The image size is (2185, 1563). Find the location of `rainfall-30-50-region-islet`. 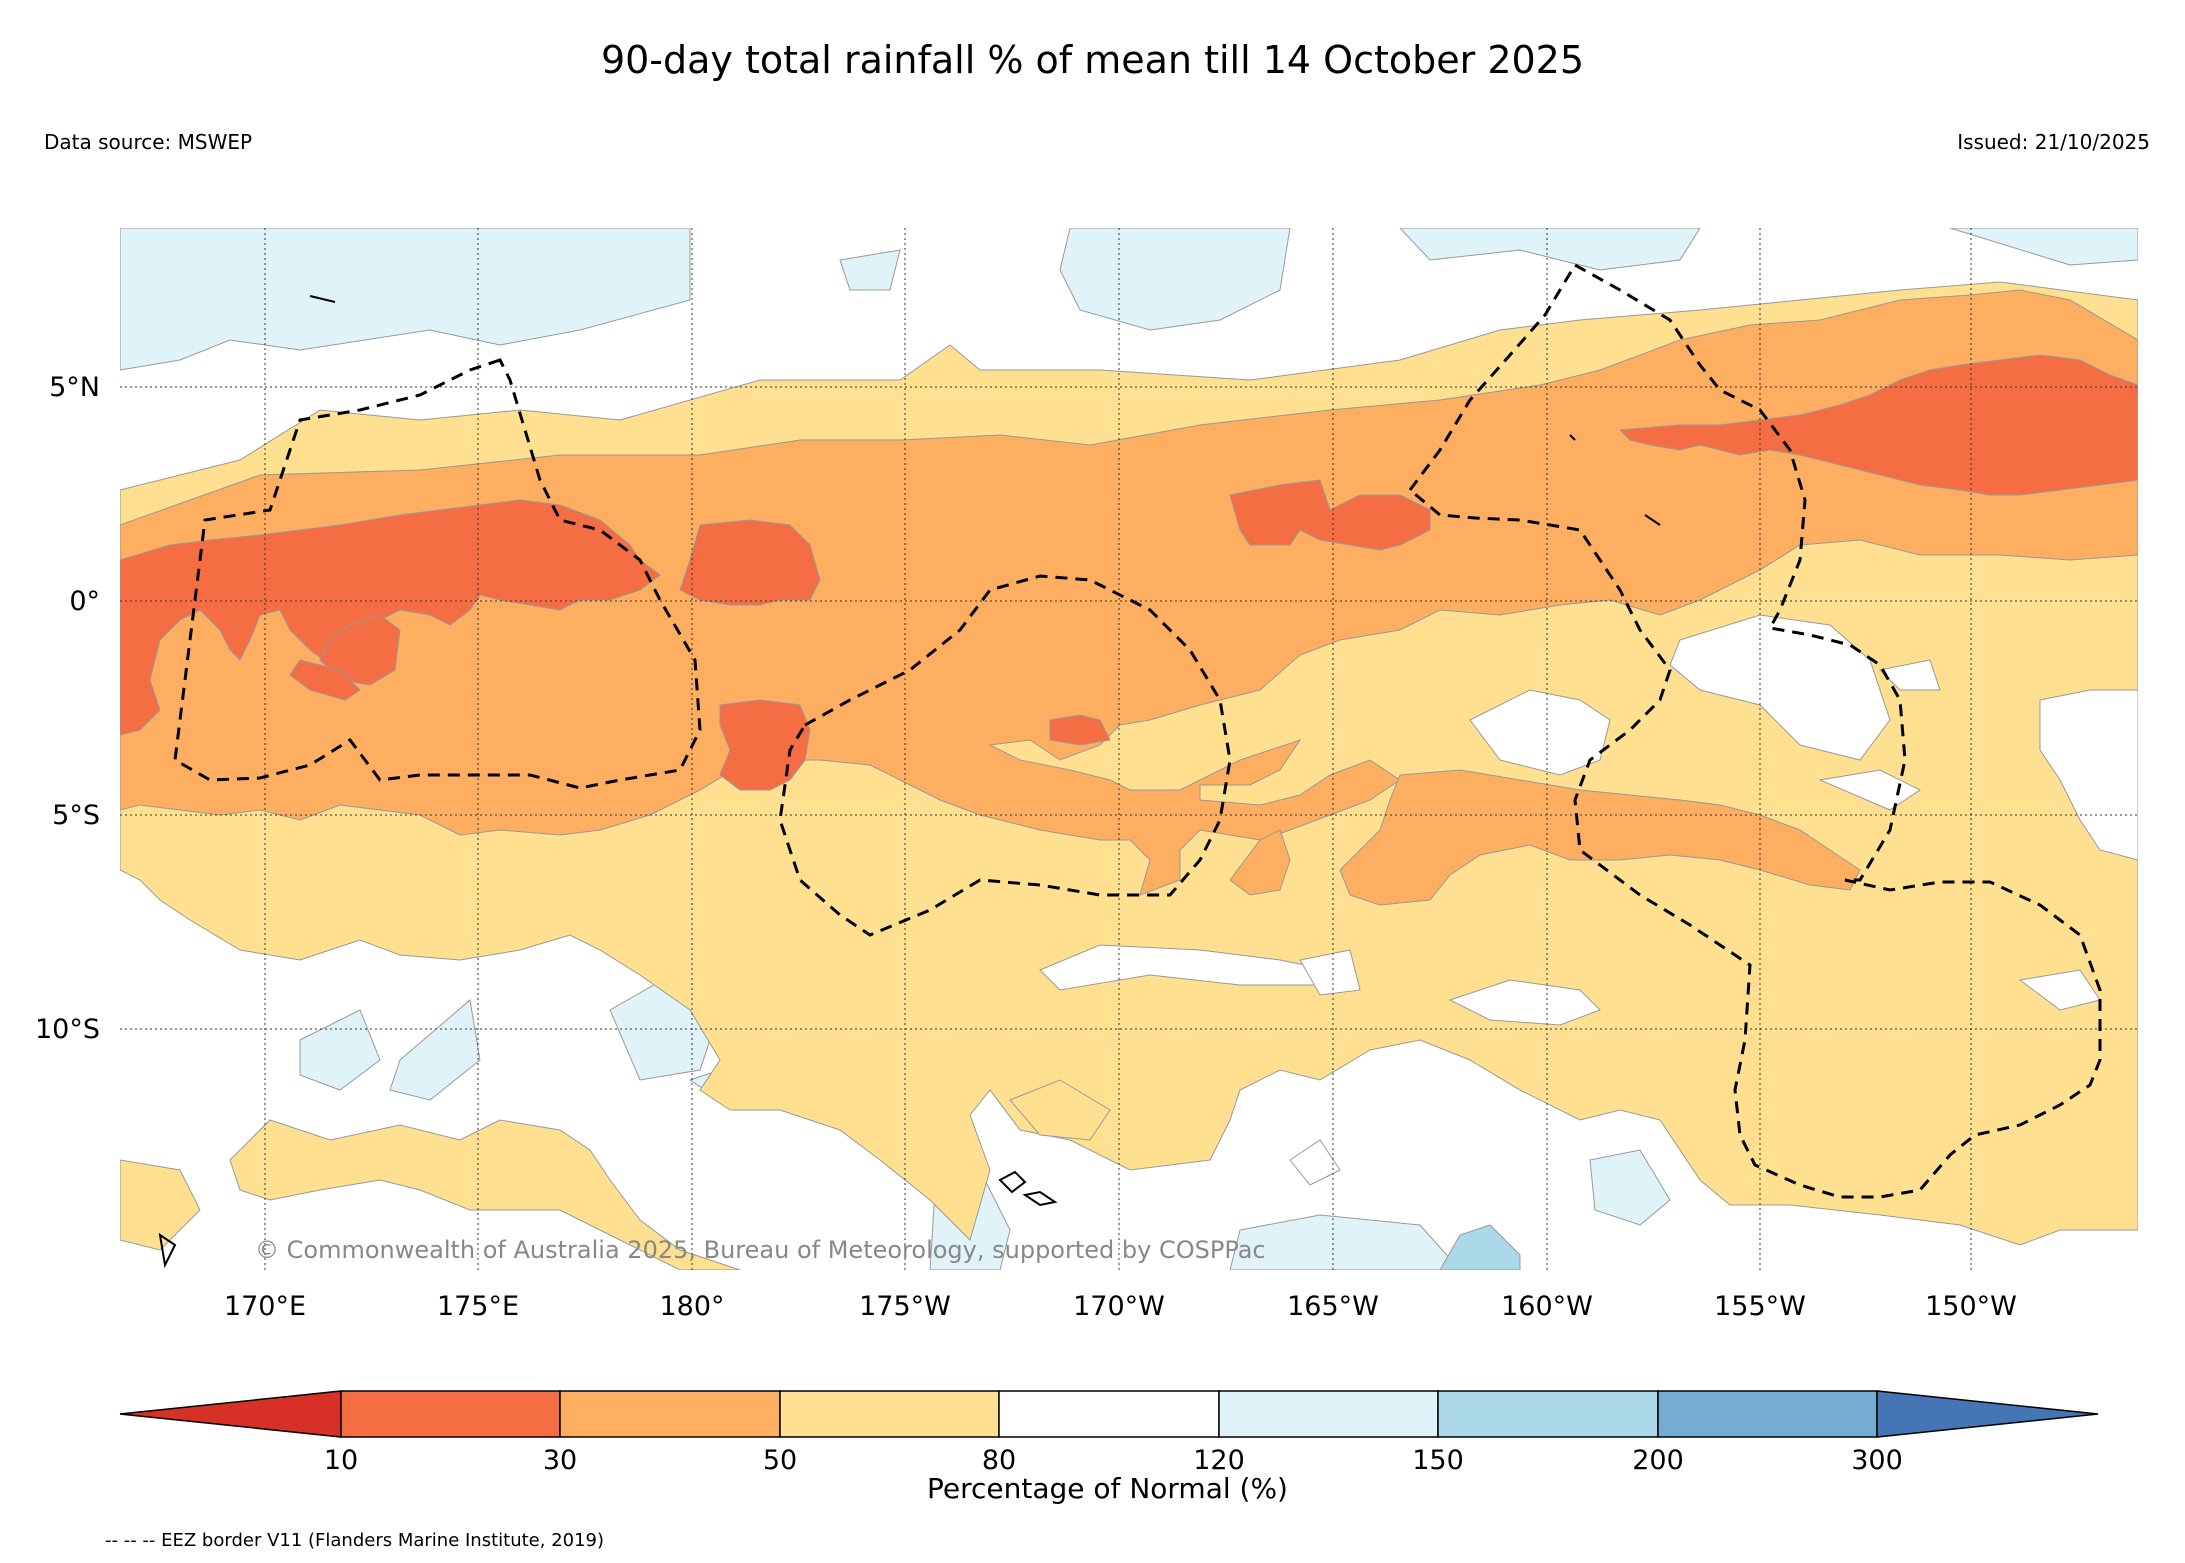

rainfall-30-50-region-islet is located at coordinates (1260, 862).